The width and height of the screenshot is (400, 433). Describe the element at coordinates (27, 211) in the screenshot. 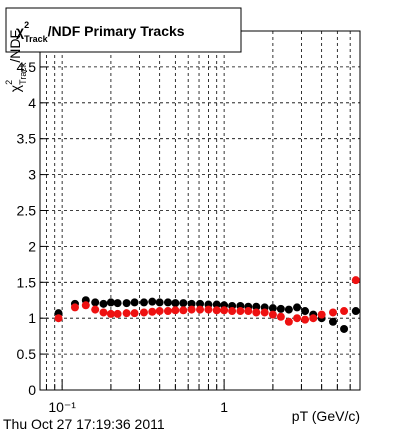

I see `y-tick-label: 2.5` at that location.